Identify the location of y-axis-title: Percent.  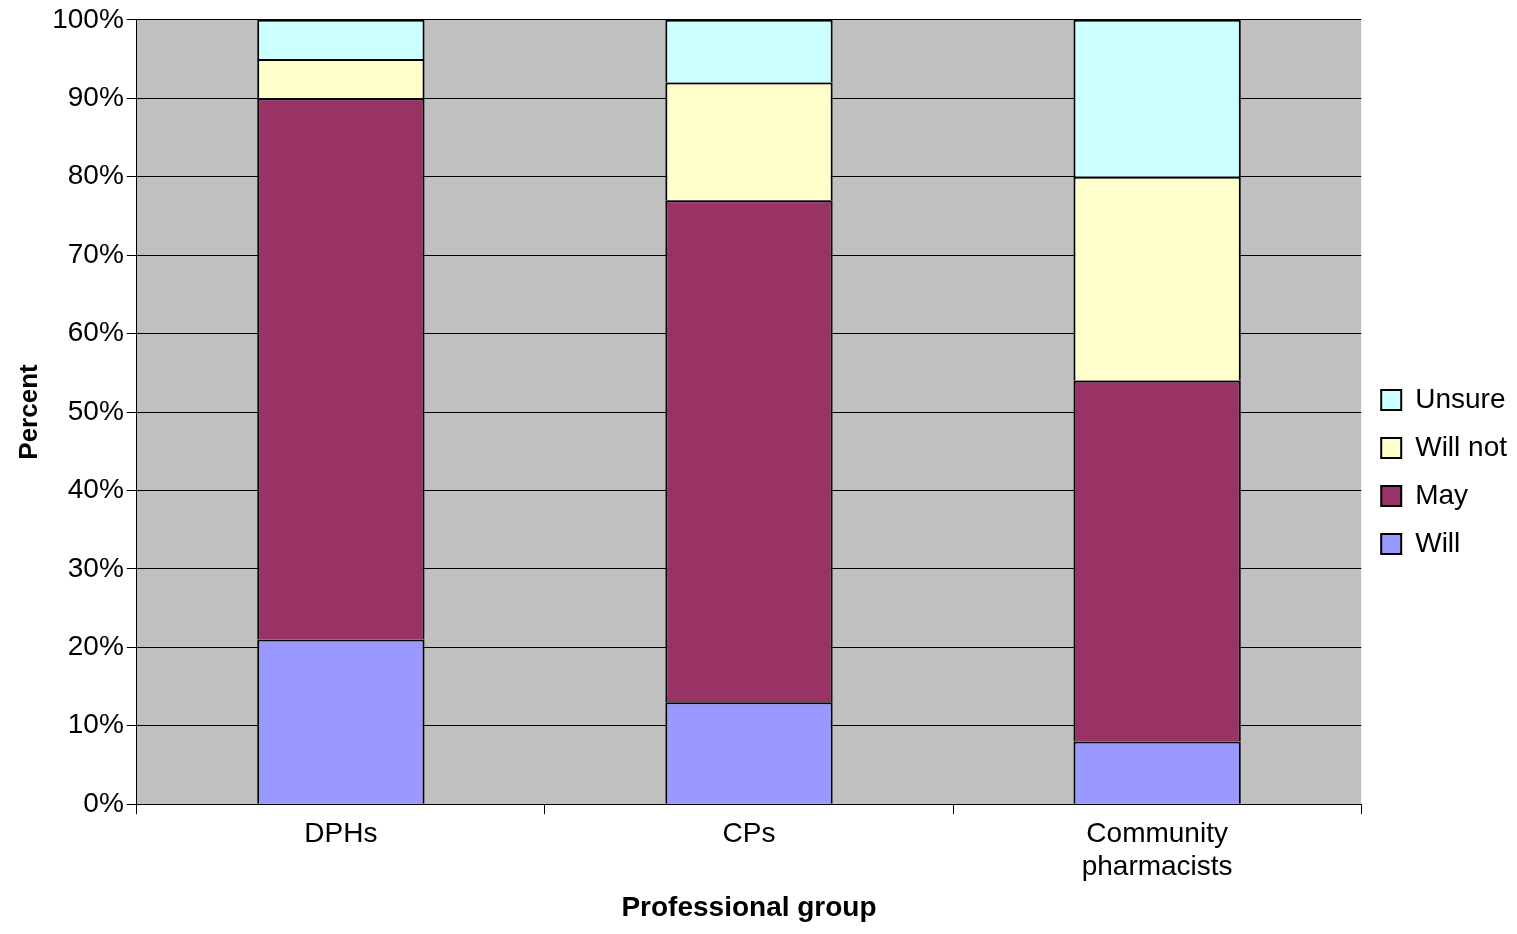
(27, 411).